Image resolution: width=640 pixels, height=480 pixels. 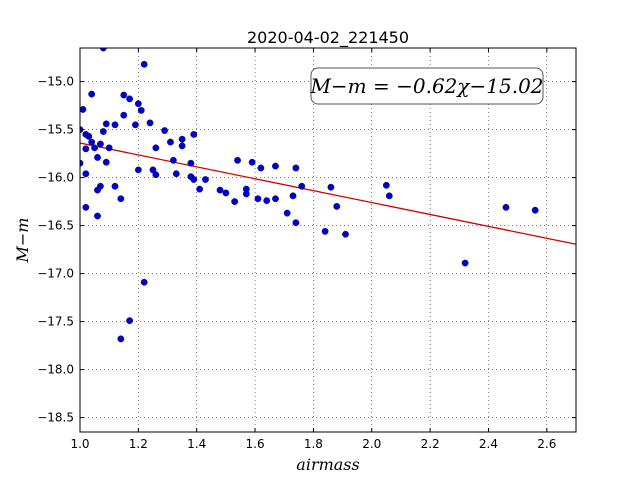 What do you see at coordinates (55, 322) in the screenshot?
I see `y-tick-label: −17.5` at bounding box center [55, 322].